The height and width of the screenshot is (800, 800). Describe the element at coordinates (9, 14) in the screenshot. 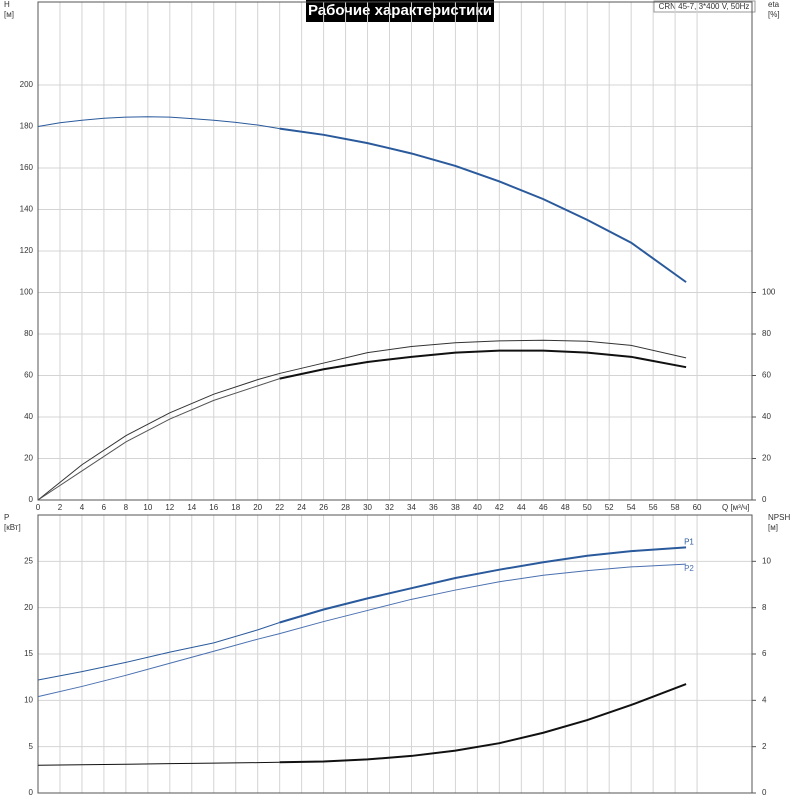

I see `y-axis-unit: [м]` at that location.